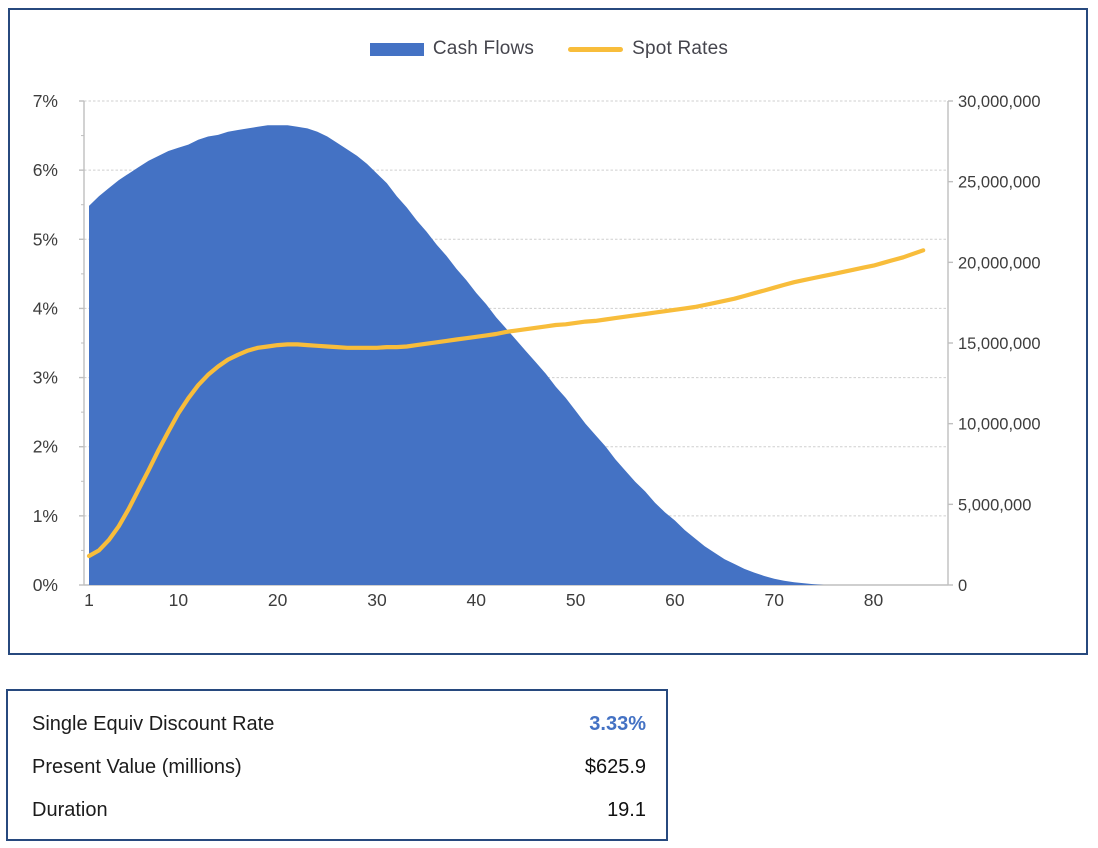 This screenshot has width=1098, height=848. Describe the element at coordinates (596, 49) in the screenshot. I see `spot-rates-line-swatch` at that location.